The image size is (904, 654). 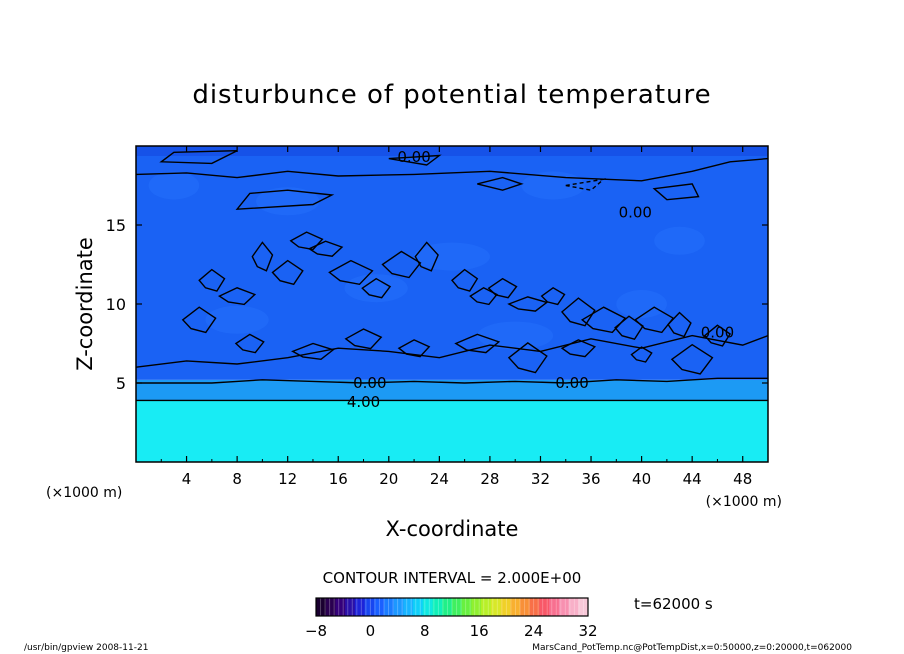 What do you see at coordinates (84, 493) in the screenshot?
I see `x-unit-left: (×1000 m)` at bounding box center [84, 493].